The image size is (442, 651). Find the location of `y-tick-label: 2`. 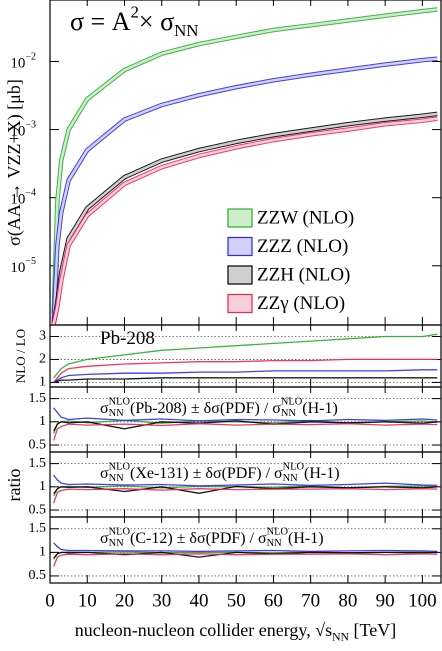

y-tick-label: 2 is located at coordinates (42, 359).